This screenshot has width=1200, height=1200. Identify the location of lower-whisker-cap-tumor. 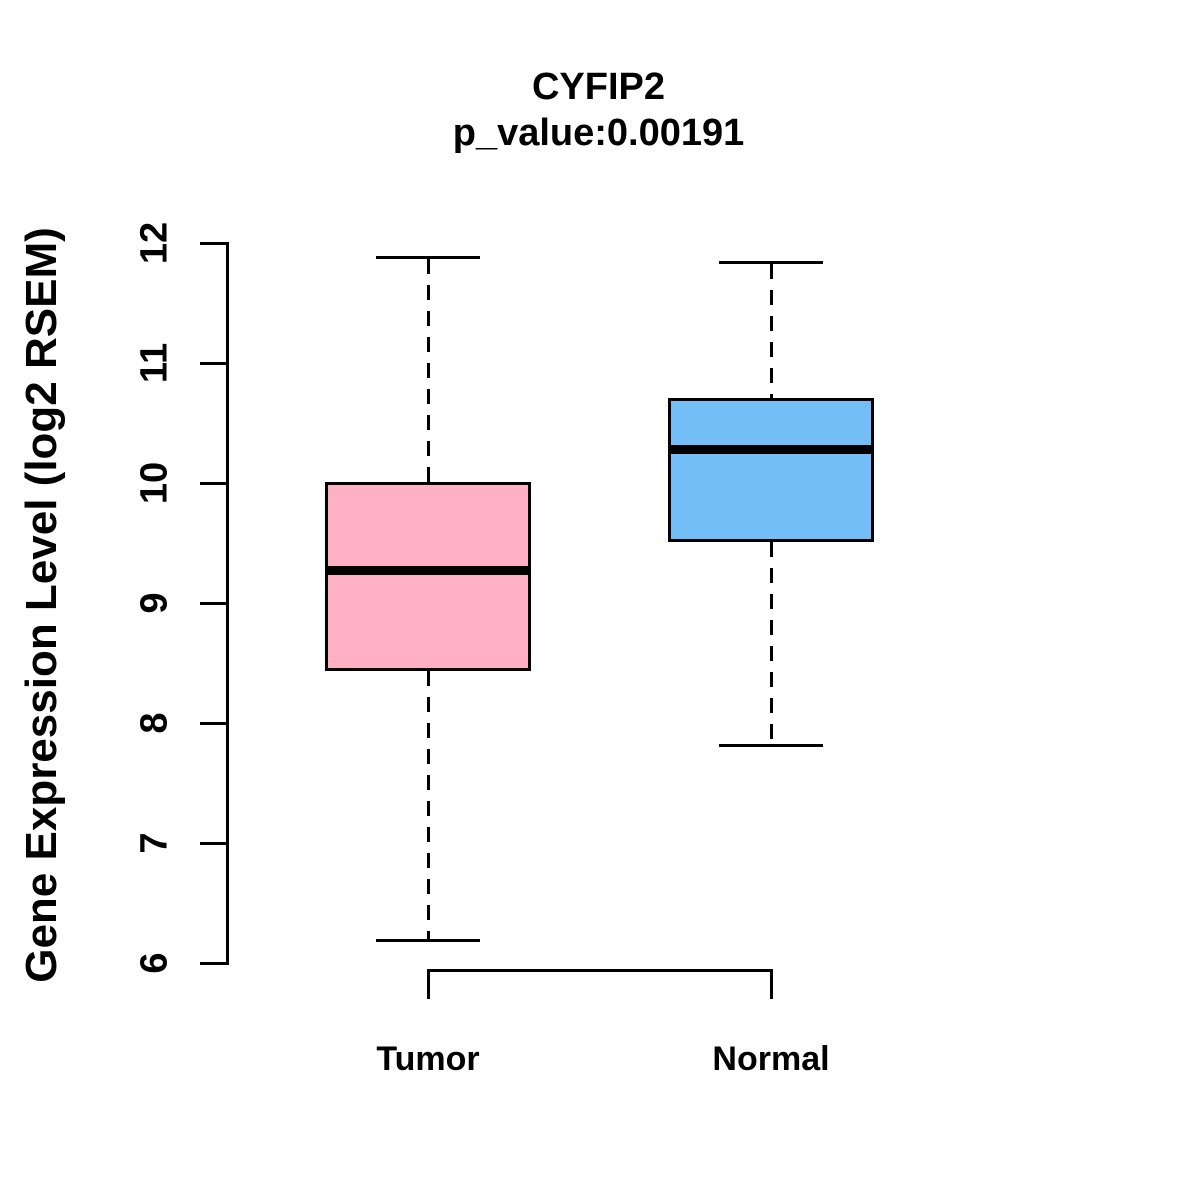
(428, 940).